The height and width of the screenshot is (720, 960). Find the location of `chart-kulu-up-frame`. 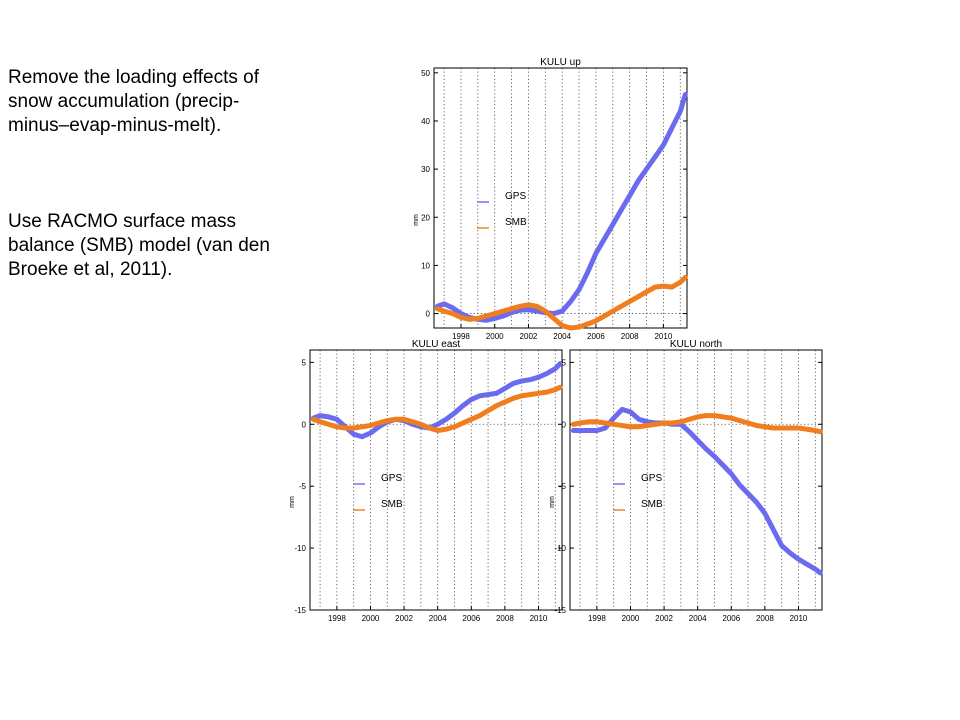

chart-kulu-up-frame is located at coordinates (560, 198).